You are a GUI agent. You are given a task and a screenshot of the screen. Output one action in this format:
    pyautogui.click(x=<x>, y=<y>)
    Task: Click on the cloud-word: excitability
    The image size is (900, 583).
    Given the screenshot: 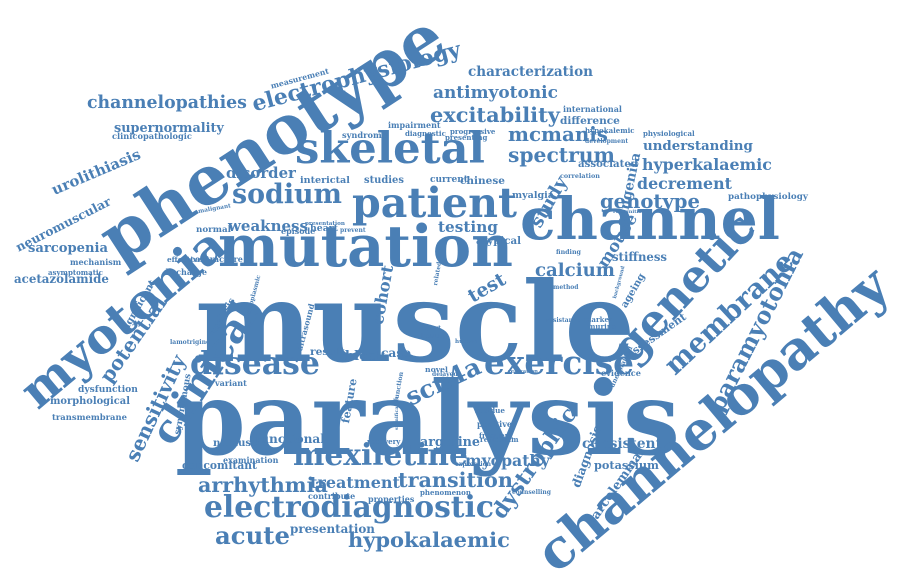 What is the action you would take?
    pyautogui.click(x=495, y=114)
    